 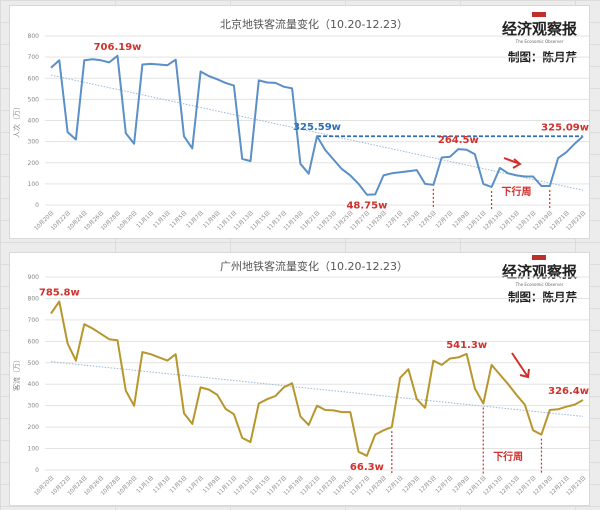 What do you see at coordinates (466, 345) in the screenshot?
I see `data-annotation: 541.3w` at bounding box center [466, 345].